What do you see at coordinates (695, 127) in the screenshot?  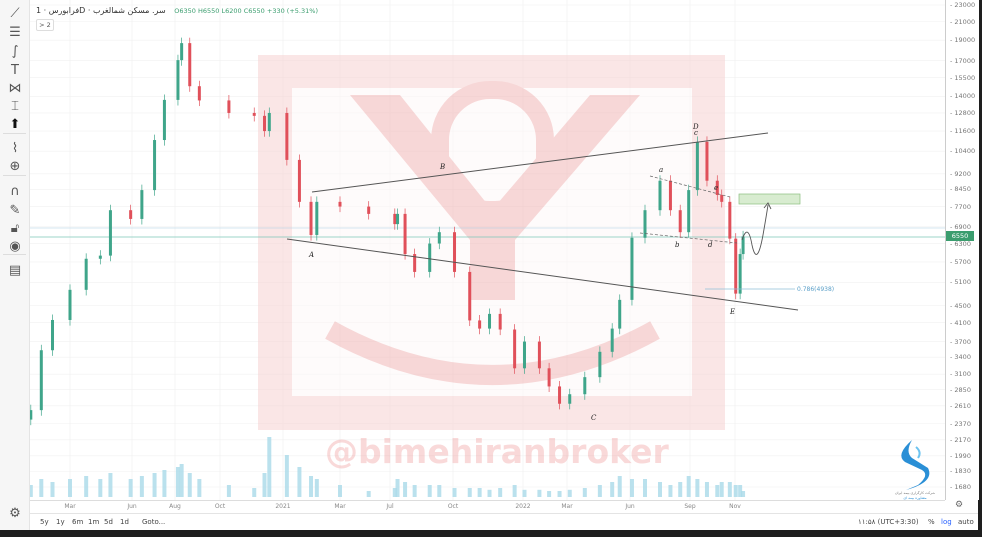 I see `wave-label-D: D` at bounding box center [695, 127].